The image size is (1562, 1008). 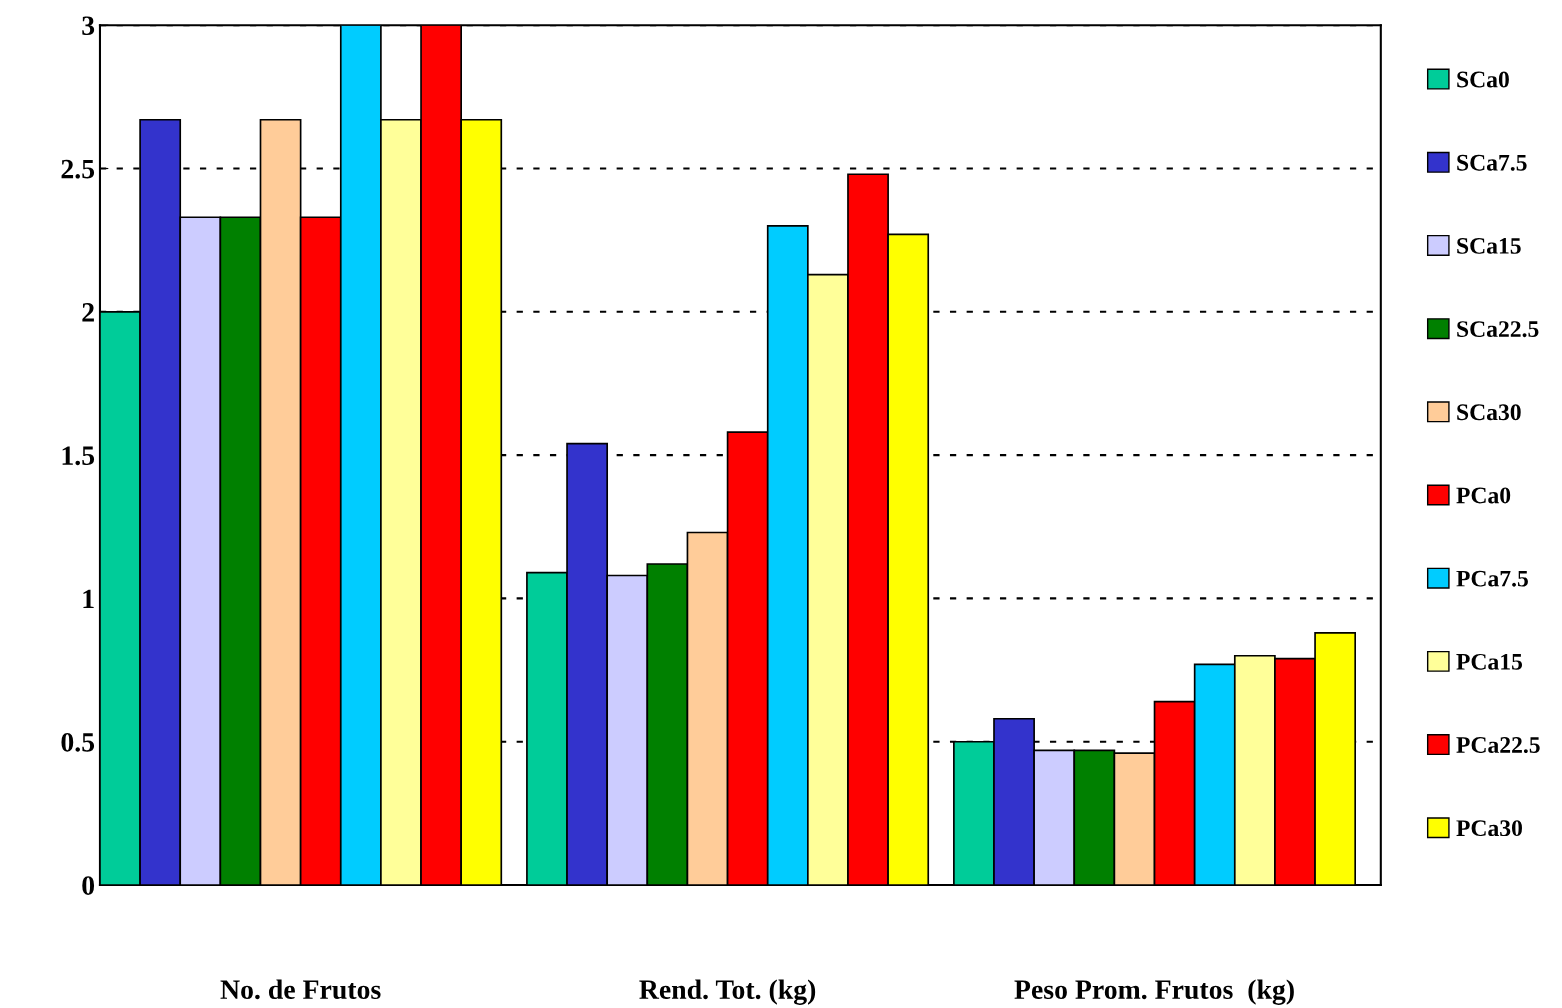 I want to click on x-tick-label: Rend. Tot. (kg), so click(x=727, y=992).